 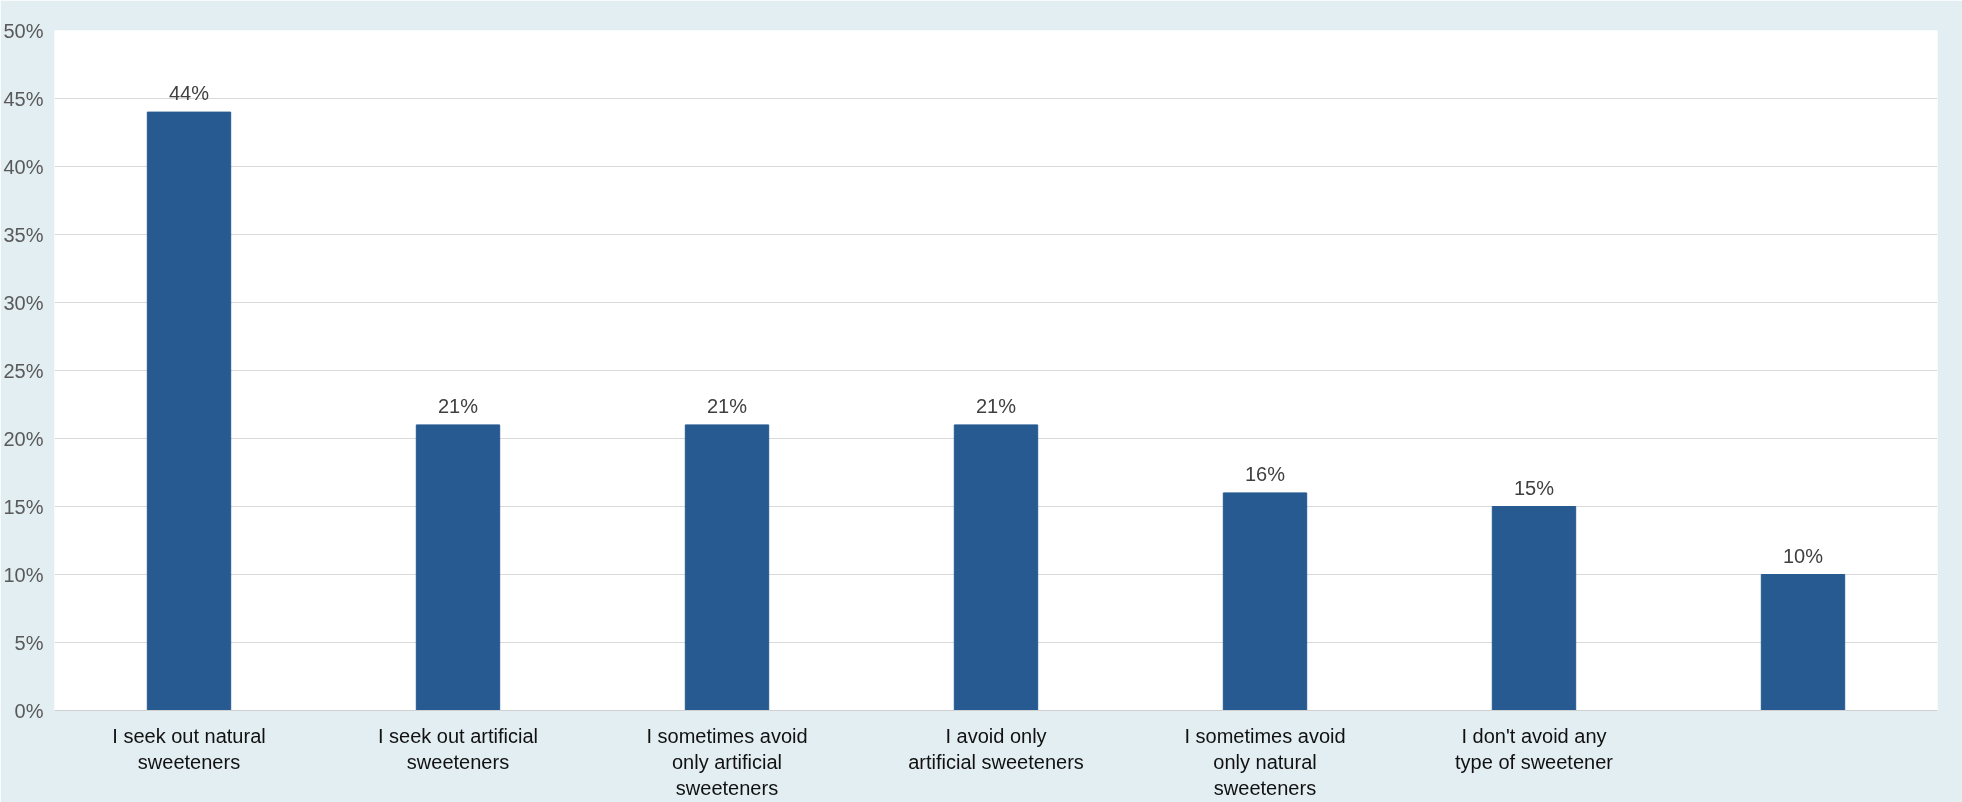 I want to click on data-label: 44%, so click(x=189, y=93).